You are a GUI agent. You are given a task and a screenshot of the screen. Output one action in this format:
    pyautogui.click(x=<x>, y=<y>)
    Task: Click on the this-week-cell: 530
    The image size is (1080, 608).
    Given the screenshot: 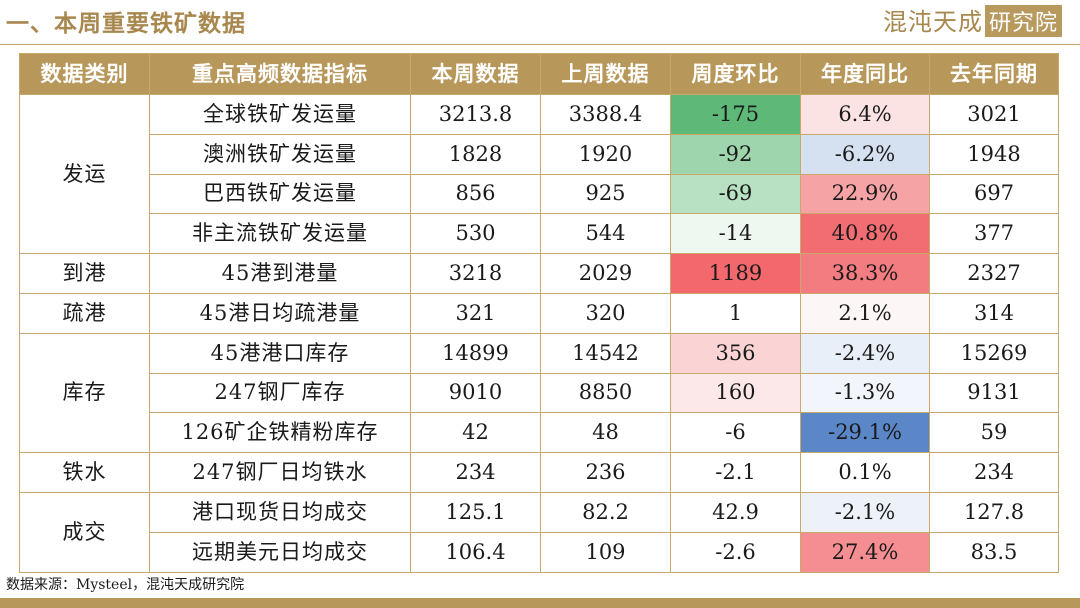 What is the action you would take?
    pyautogui.click(x=475, y=234)
    